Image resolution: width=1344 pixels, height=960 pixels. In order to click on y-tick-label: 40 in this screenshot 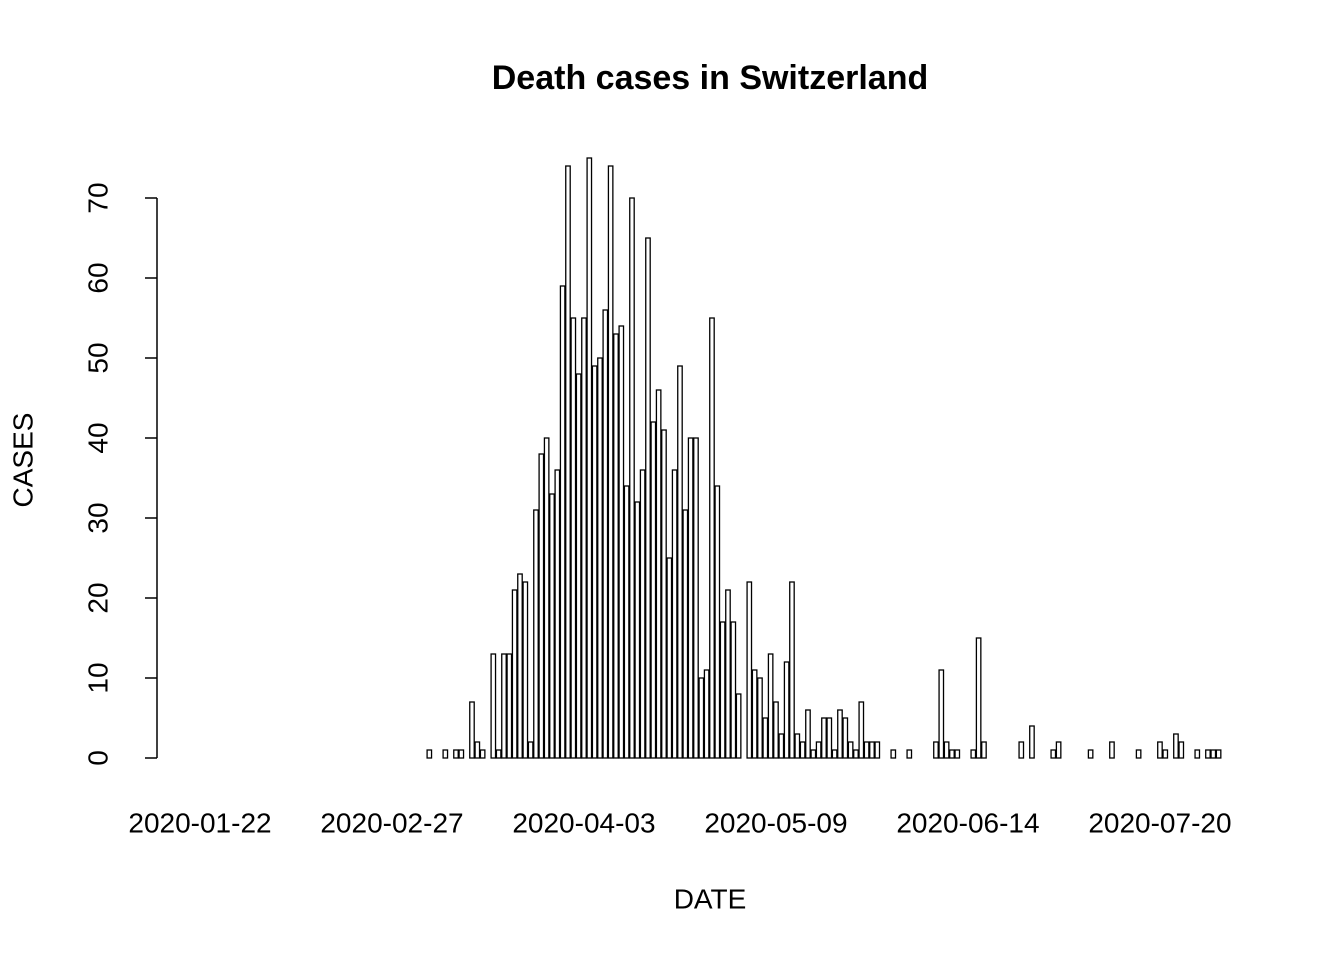, I will do `click(97, 437)`.